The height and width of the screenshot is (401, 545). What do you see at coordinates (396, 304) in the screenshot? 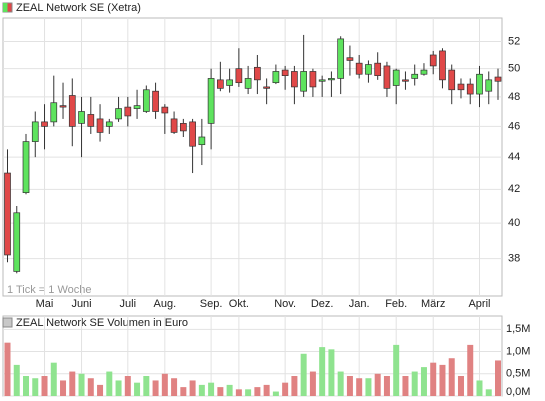
I see `x-tick-label: Feb.` at bounding box center [396, 304].